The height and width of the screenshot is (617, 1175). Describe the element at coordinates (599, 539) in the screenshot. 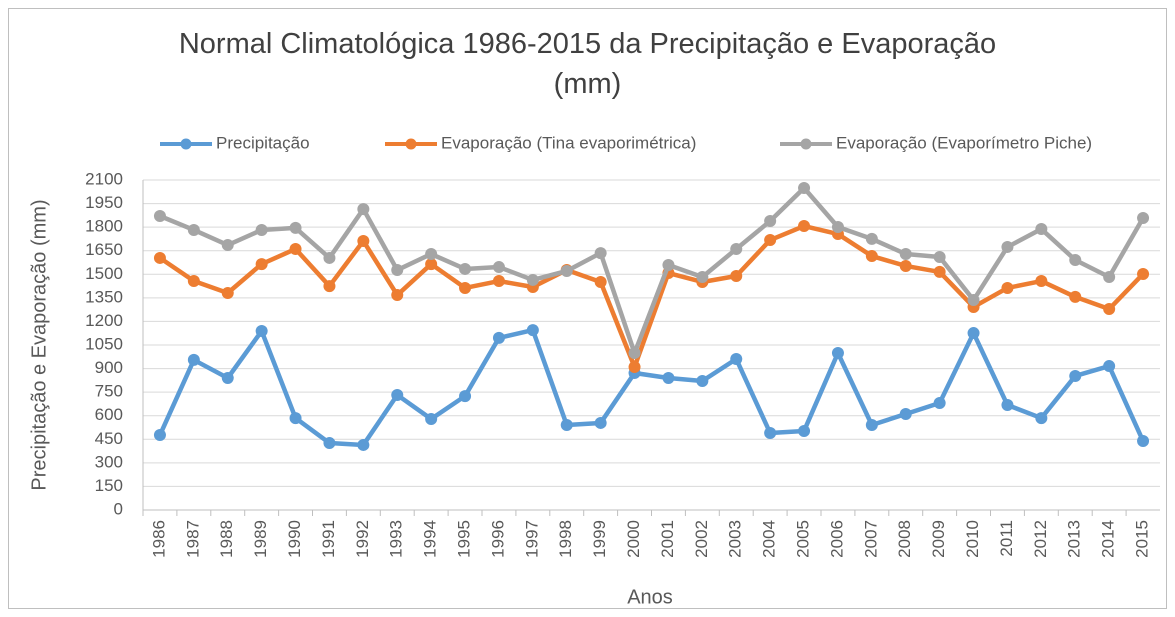

I see `x-tick-label: 1999` at that location.